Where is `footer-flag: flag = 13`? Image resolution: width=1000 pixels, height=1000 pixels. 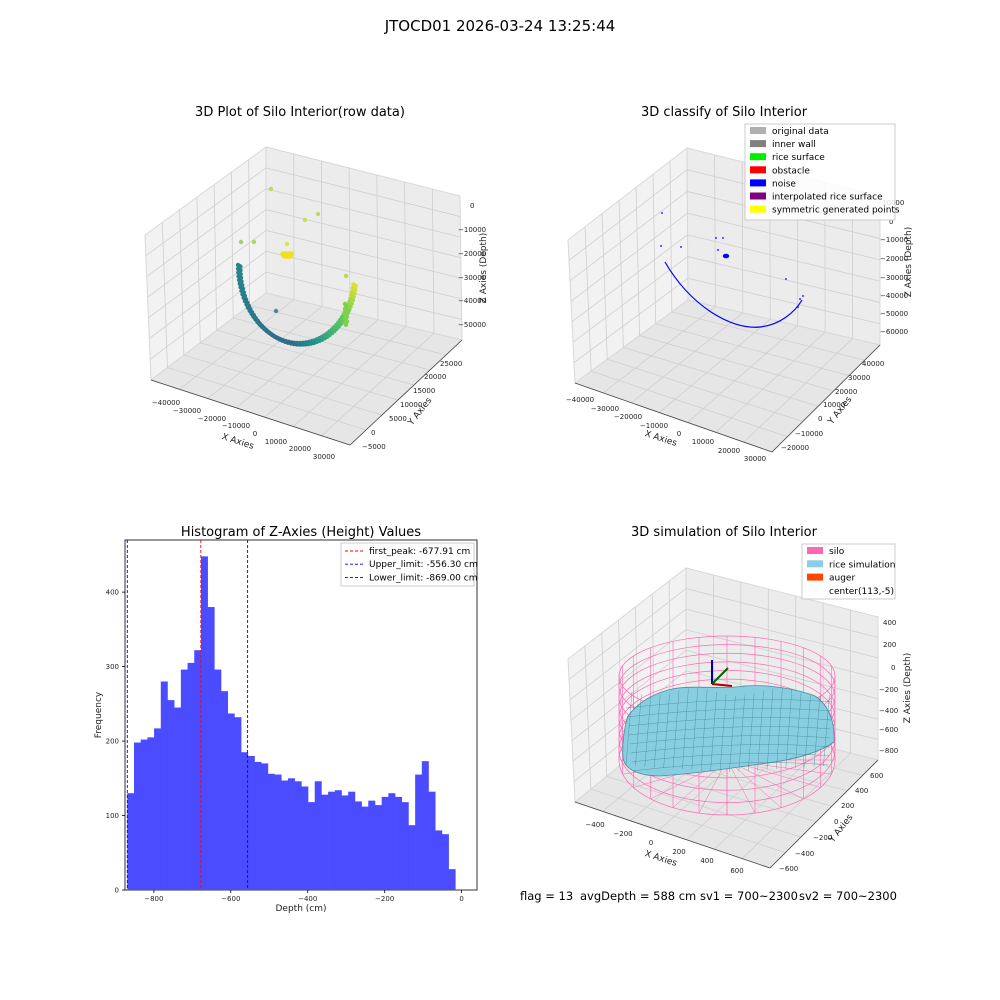 footer-flag: flag = 13 is located at coordinates (546, 896).